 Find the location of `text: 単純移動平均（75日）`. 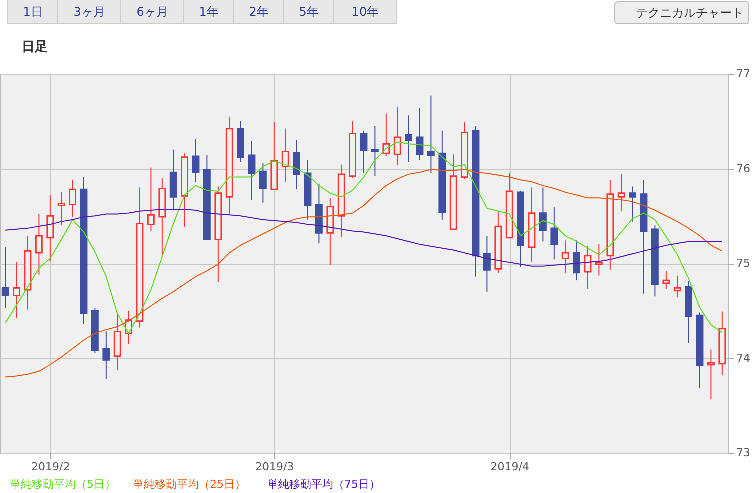

text: 単純移動平均（75日） is located at coordinates (324, 484).